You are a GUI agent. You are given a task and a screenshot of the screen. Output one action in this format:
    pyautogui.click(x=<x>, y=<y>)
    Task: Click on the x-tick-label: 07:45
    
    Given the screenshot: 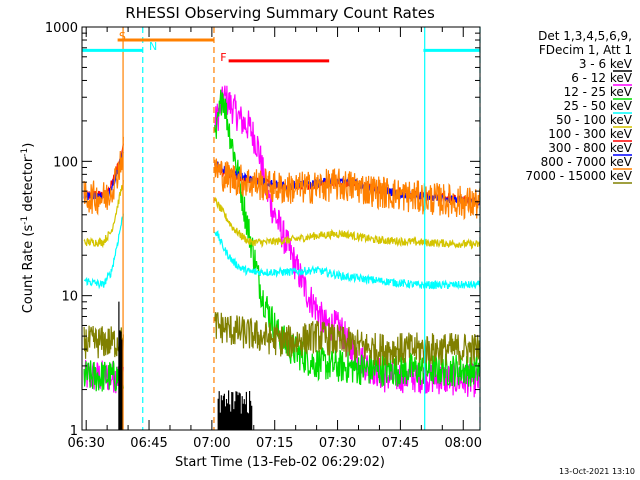 What is the action you would take?
    pyautogui.click(x=400, y=443)
    